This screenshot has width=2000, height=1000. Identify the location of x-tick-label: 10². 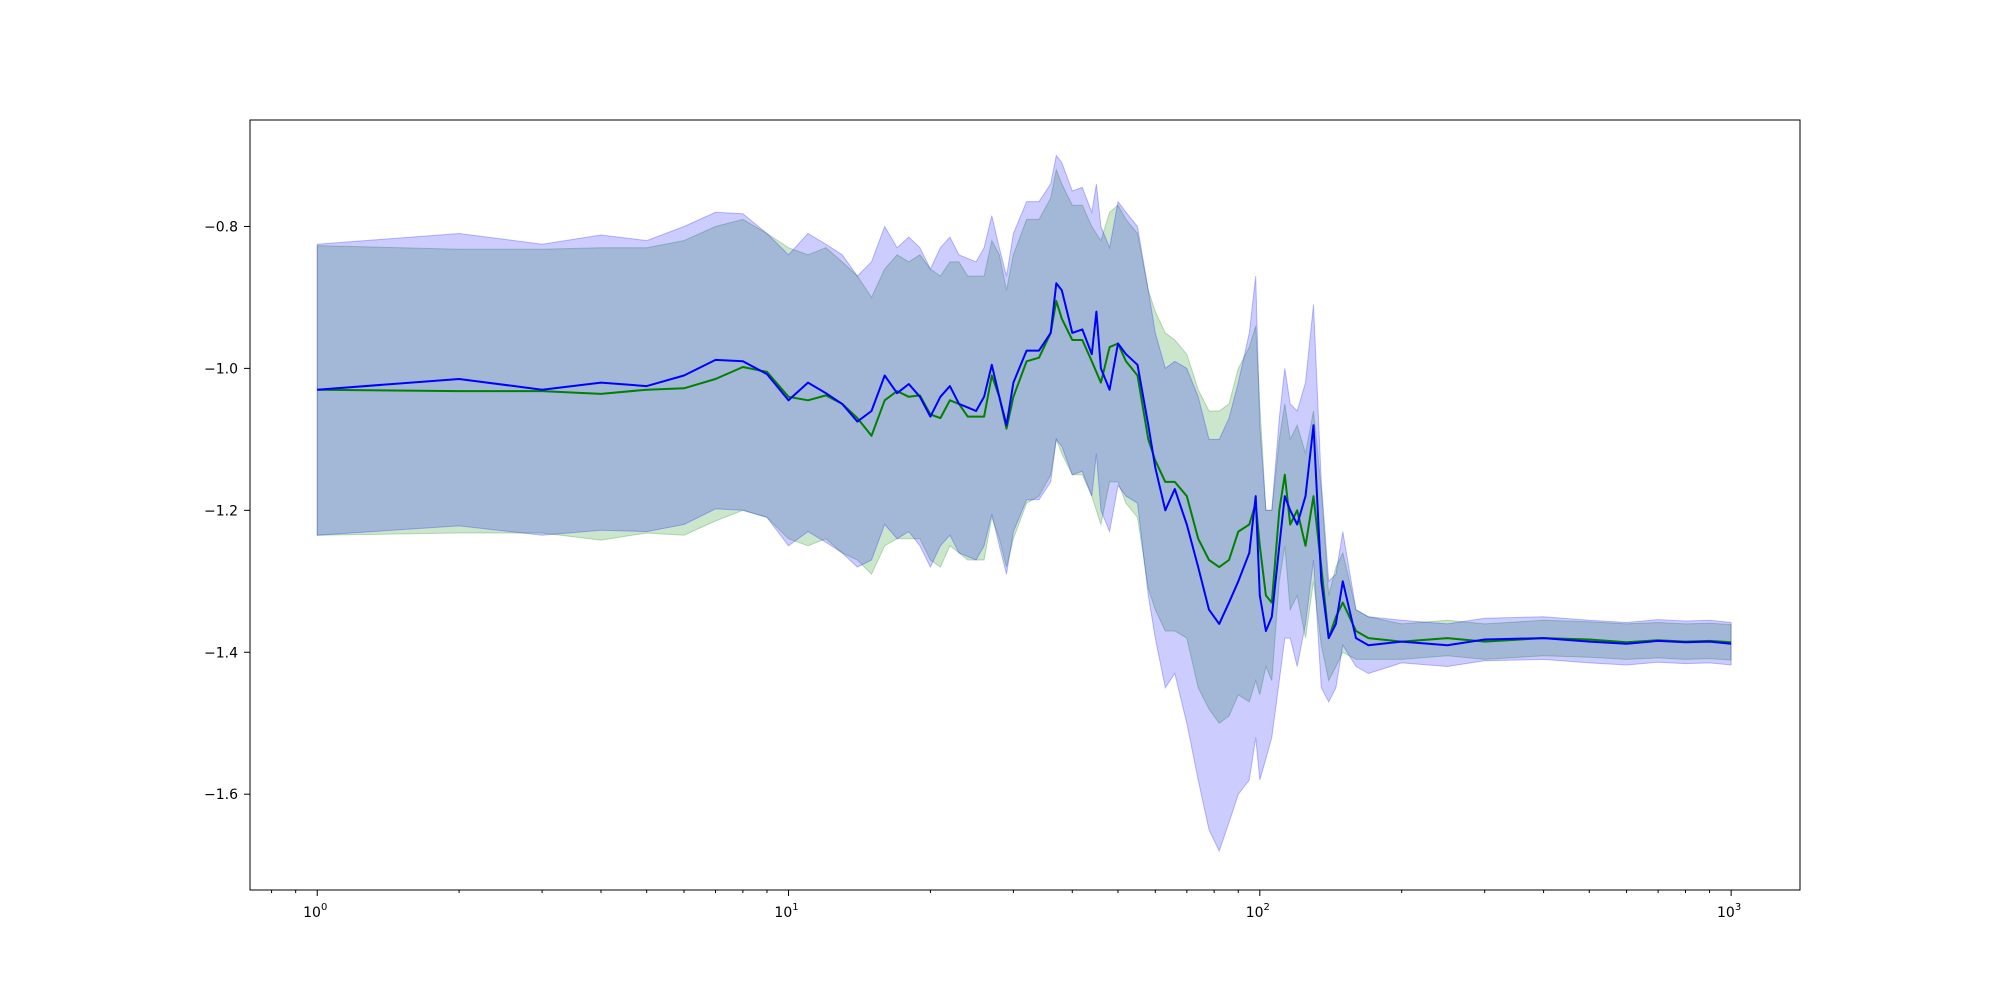
(1258, 911).